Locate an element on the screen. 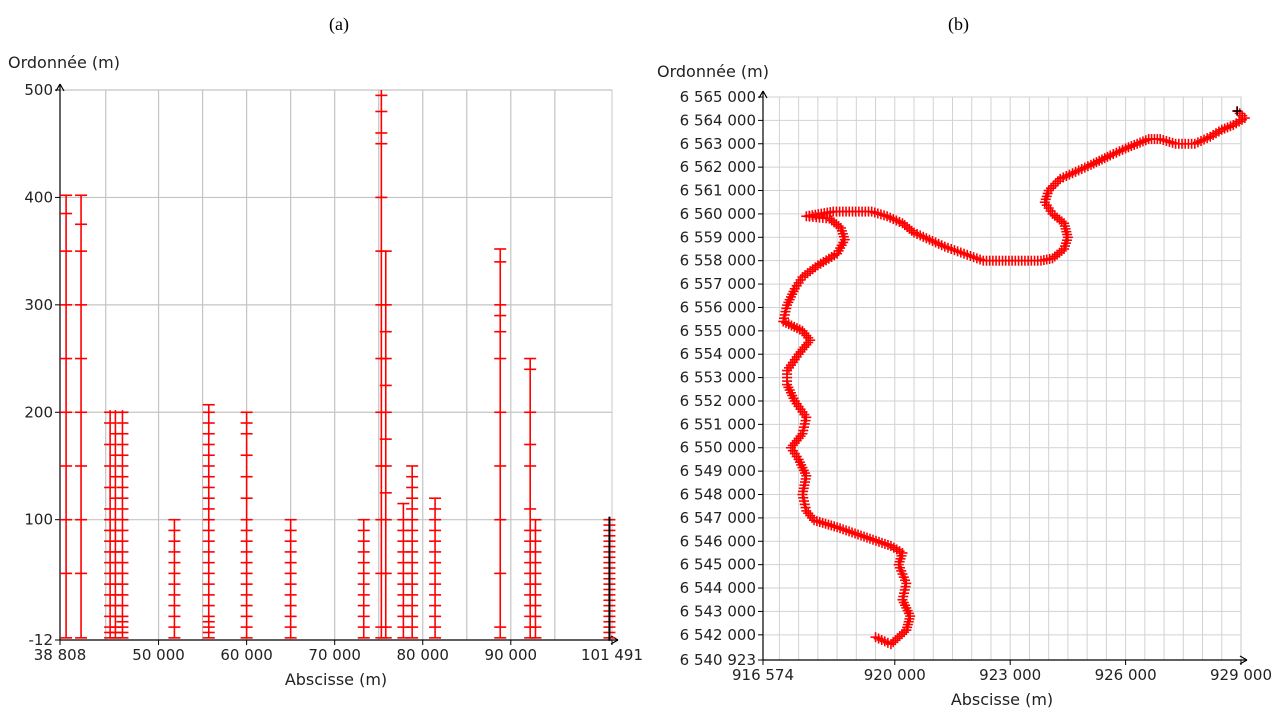 Image resolution: width=1286 pixels, height=715 pixels. x-tick-label: 920 000 is located at coordinates (895, 675).